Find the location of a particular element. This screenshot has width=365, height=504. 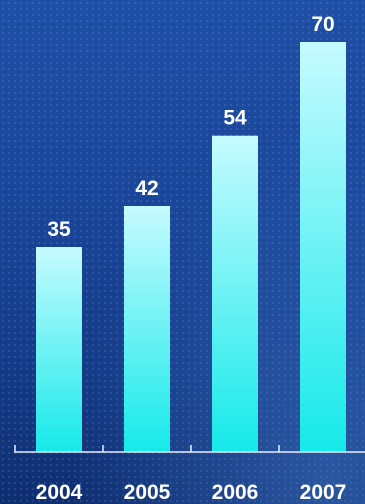

bar-2004 is located at coordinates (59, 349).